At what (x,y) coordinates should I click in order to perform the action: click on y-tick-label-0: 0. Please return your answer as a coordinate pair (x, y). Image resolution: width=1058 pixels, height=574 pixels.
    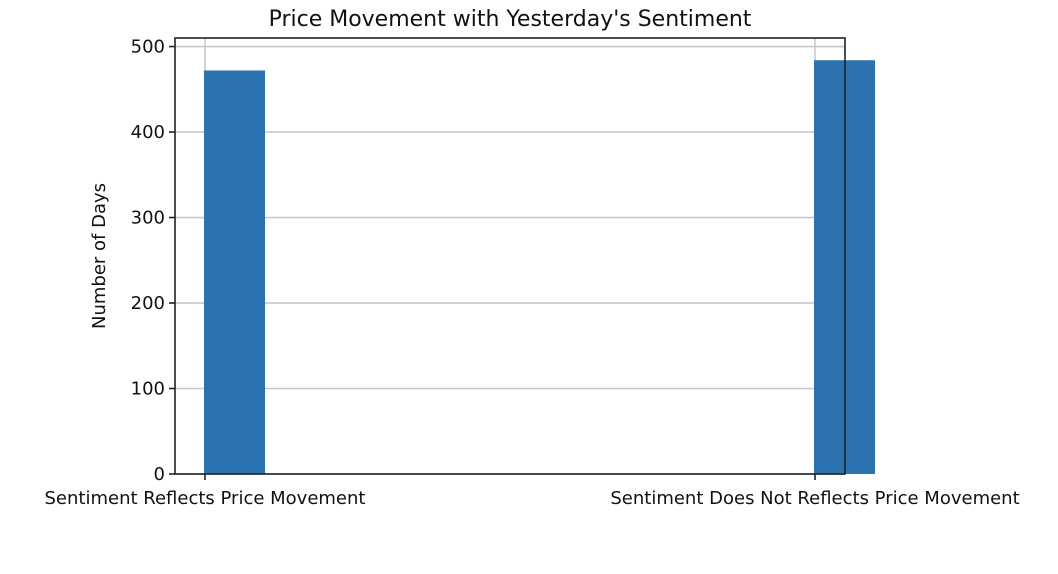
    Looking at the image, I should click on (159, 474).